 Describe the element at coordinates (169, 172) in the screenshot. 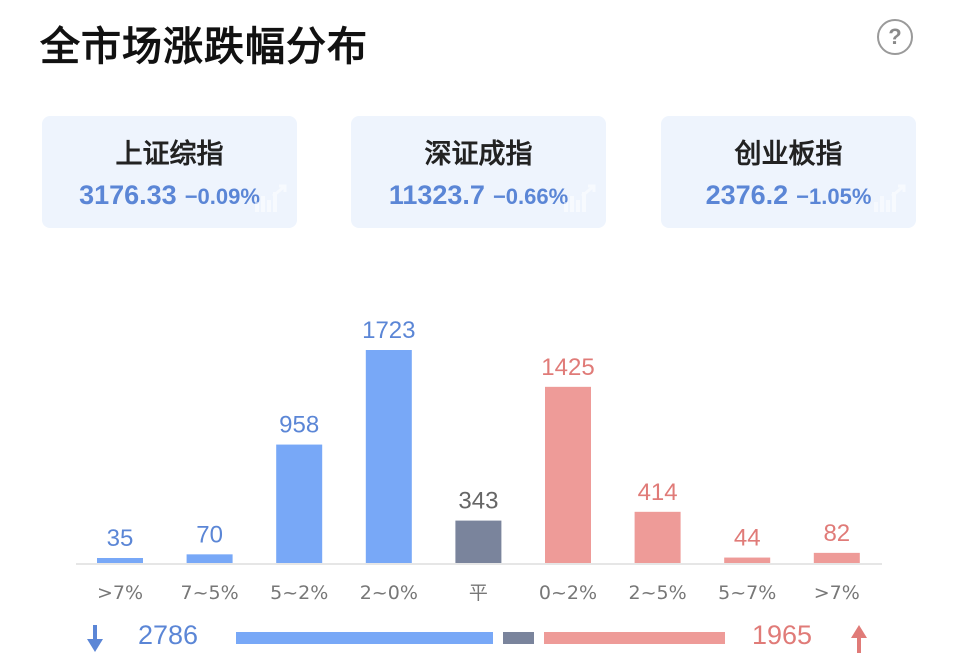

I see `index-card-shanghai: 上证综指 3176.33 −0.09%` at that location.